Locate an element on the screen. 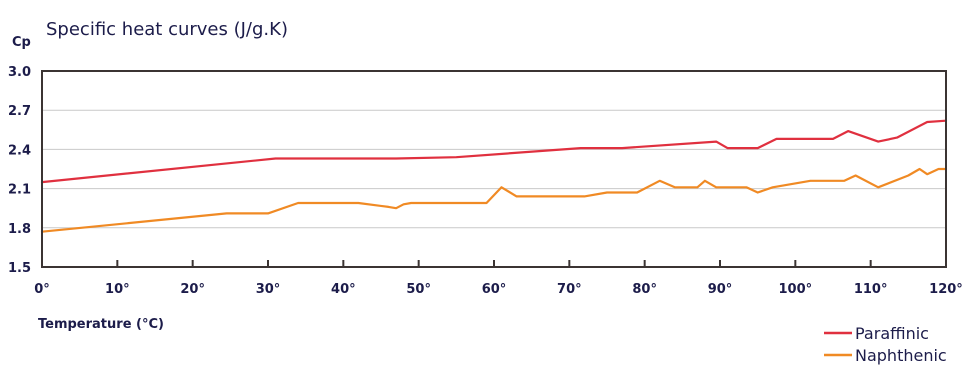 Image resolution: width=974 pixels, height=366 pixels. y-tick-label: 2.4 is located at coordinates (19, 150).